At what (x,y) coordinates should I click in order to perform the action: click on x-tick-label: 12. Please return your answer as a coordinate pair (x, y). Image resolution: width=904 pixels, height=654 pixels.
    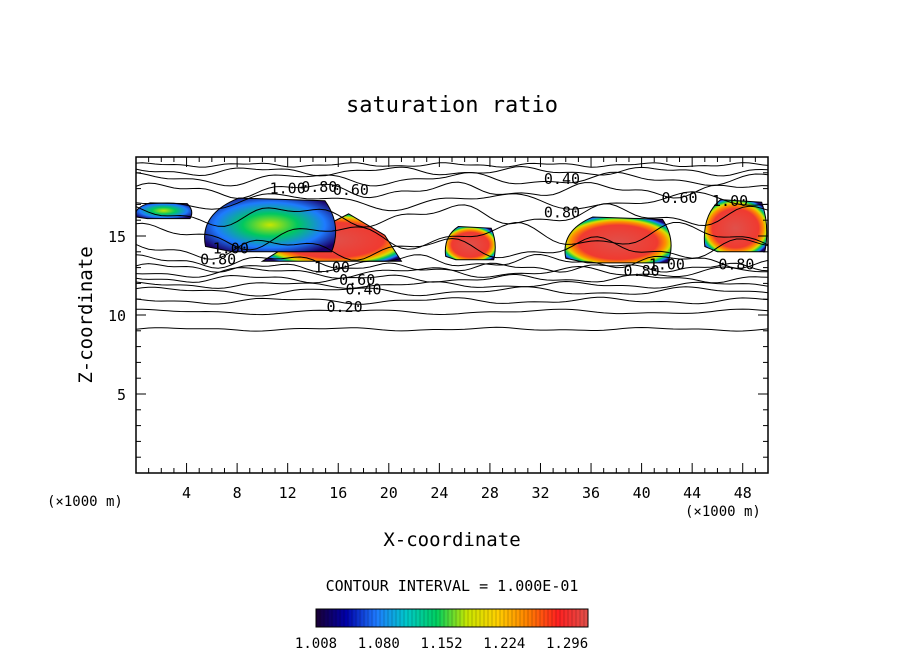
    Looking at the image, I should click on (288, 493).